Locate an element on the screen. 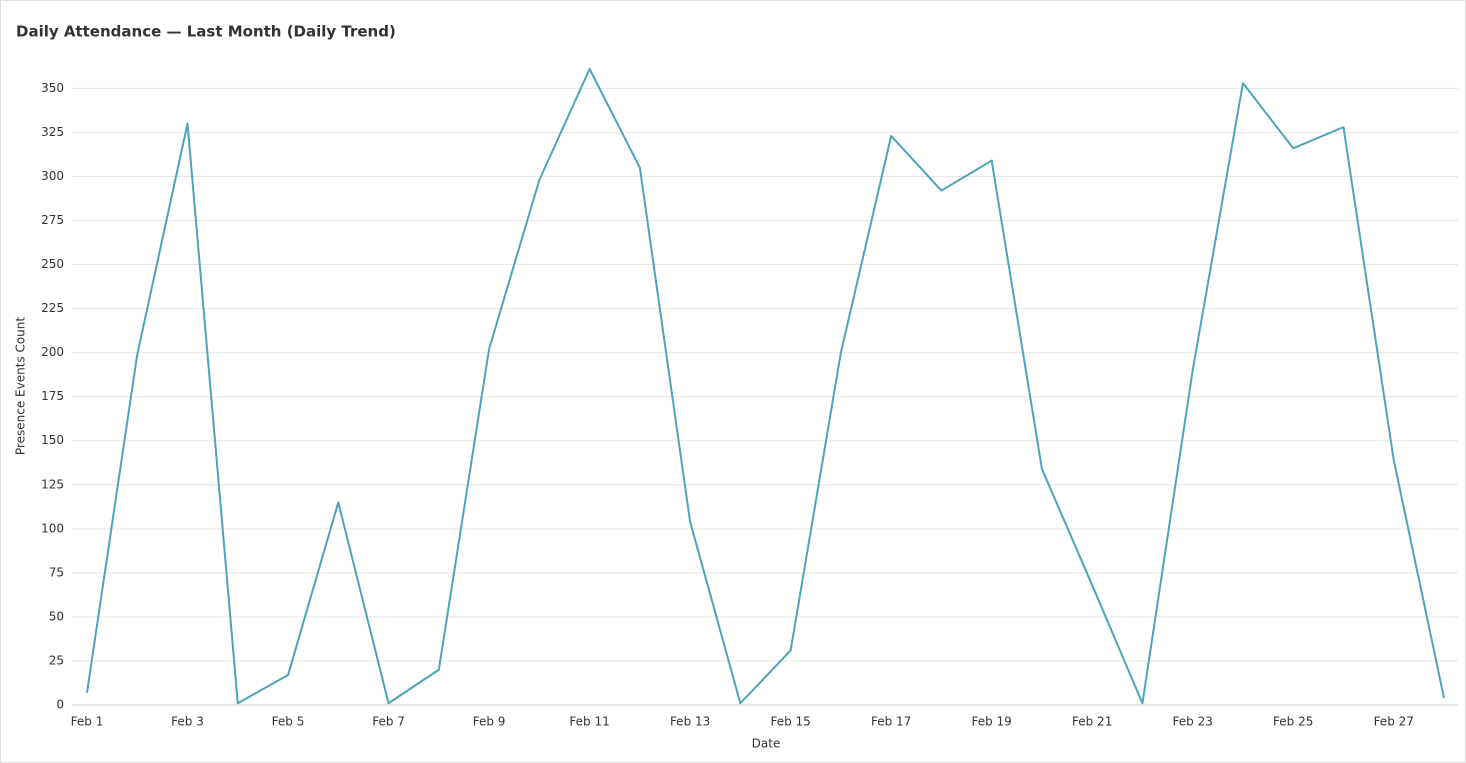  y-tick-label: 75 is located at coordinates (56, 572).